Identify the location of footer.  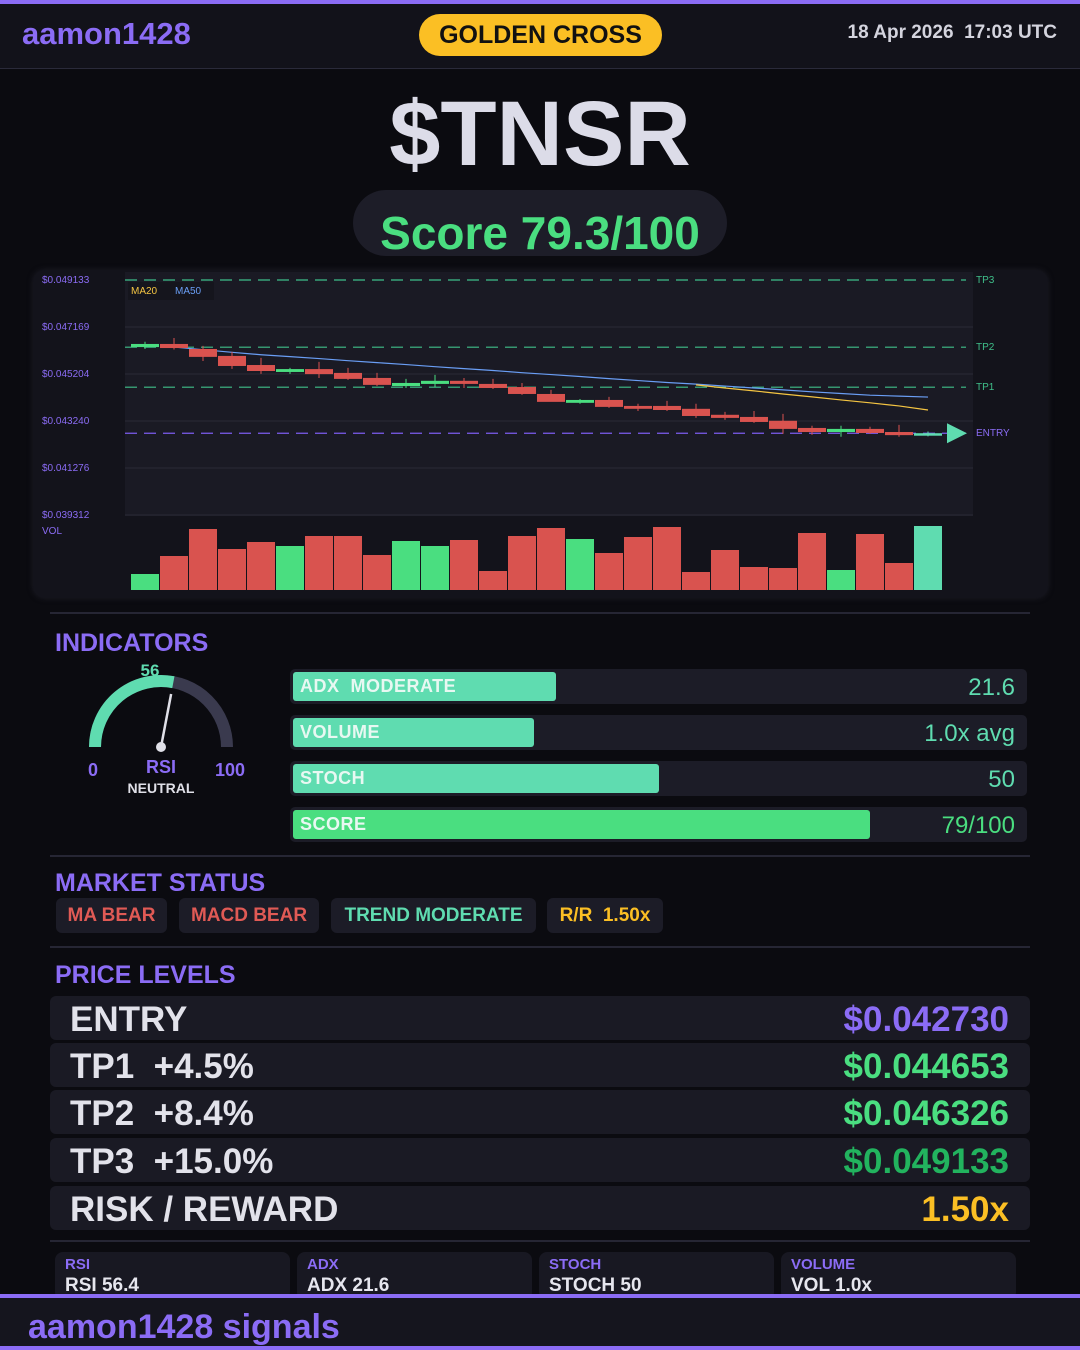
(540, 1322).